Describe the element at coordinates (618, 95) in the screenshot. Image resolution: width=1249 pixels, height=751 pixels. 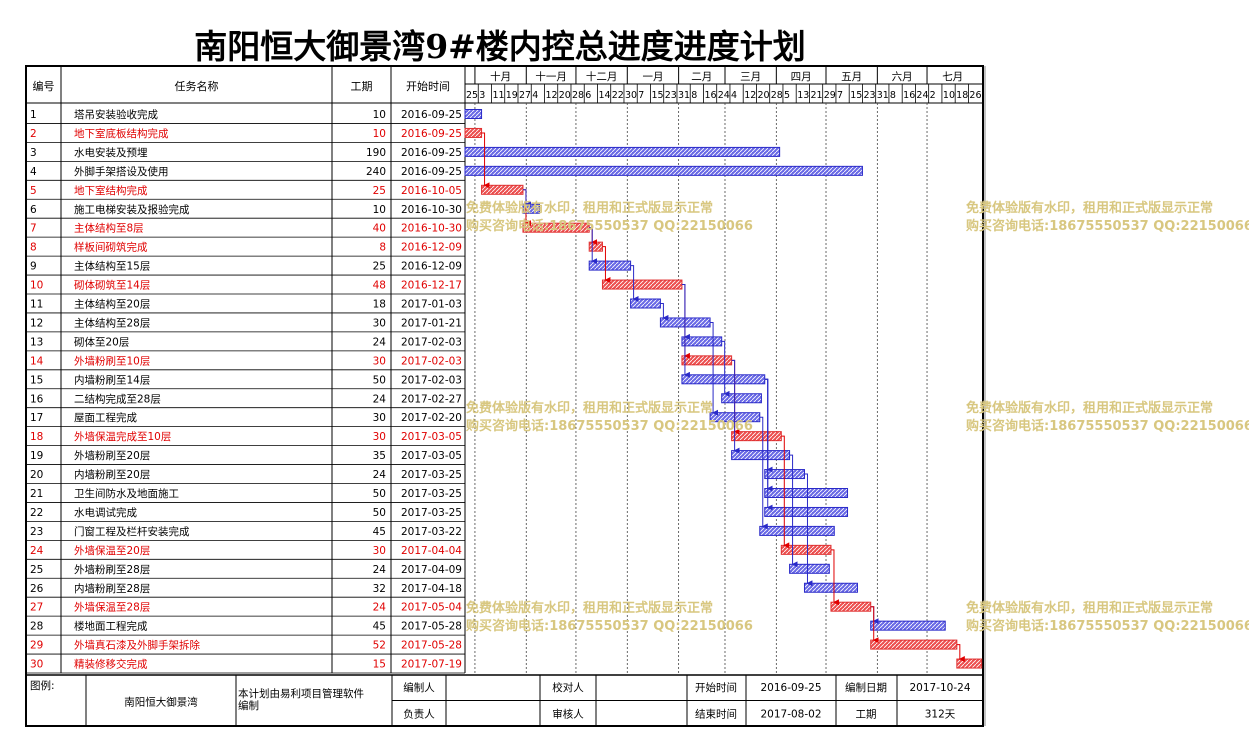
I see `day-tick-label: 22` at that location.